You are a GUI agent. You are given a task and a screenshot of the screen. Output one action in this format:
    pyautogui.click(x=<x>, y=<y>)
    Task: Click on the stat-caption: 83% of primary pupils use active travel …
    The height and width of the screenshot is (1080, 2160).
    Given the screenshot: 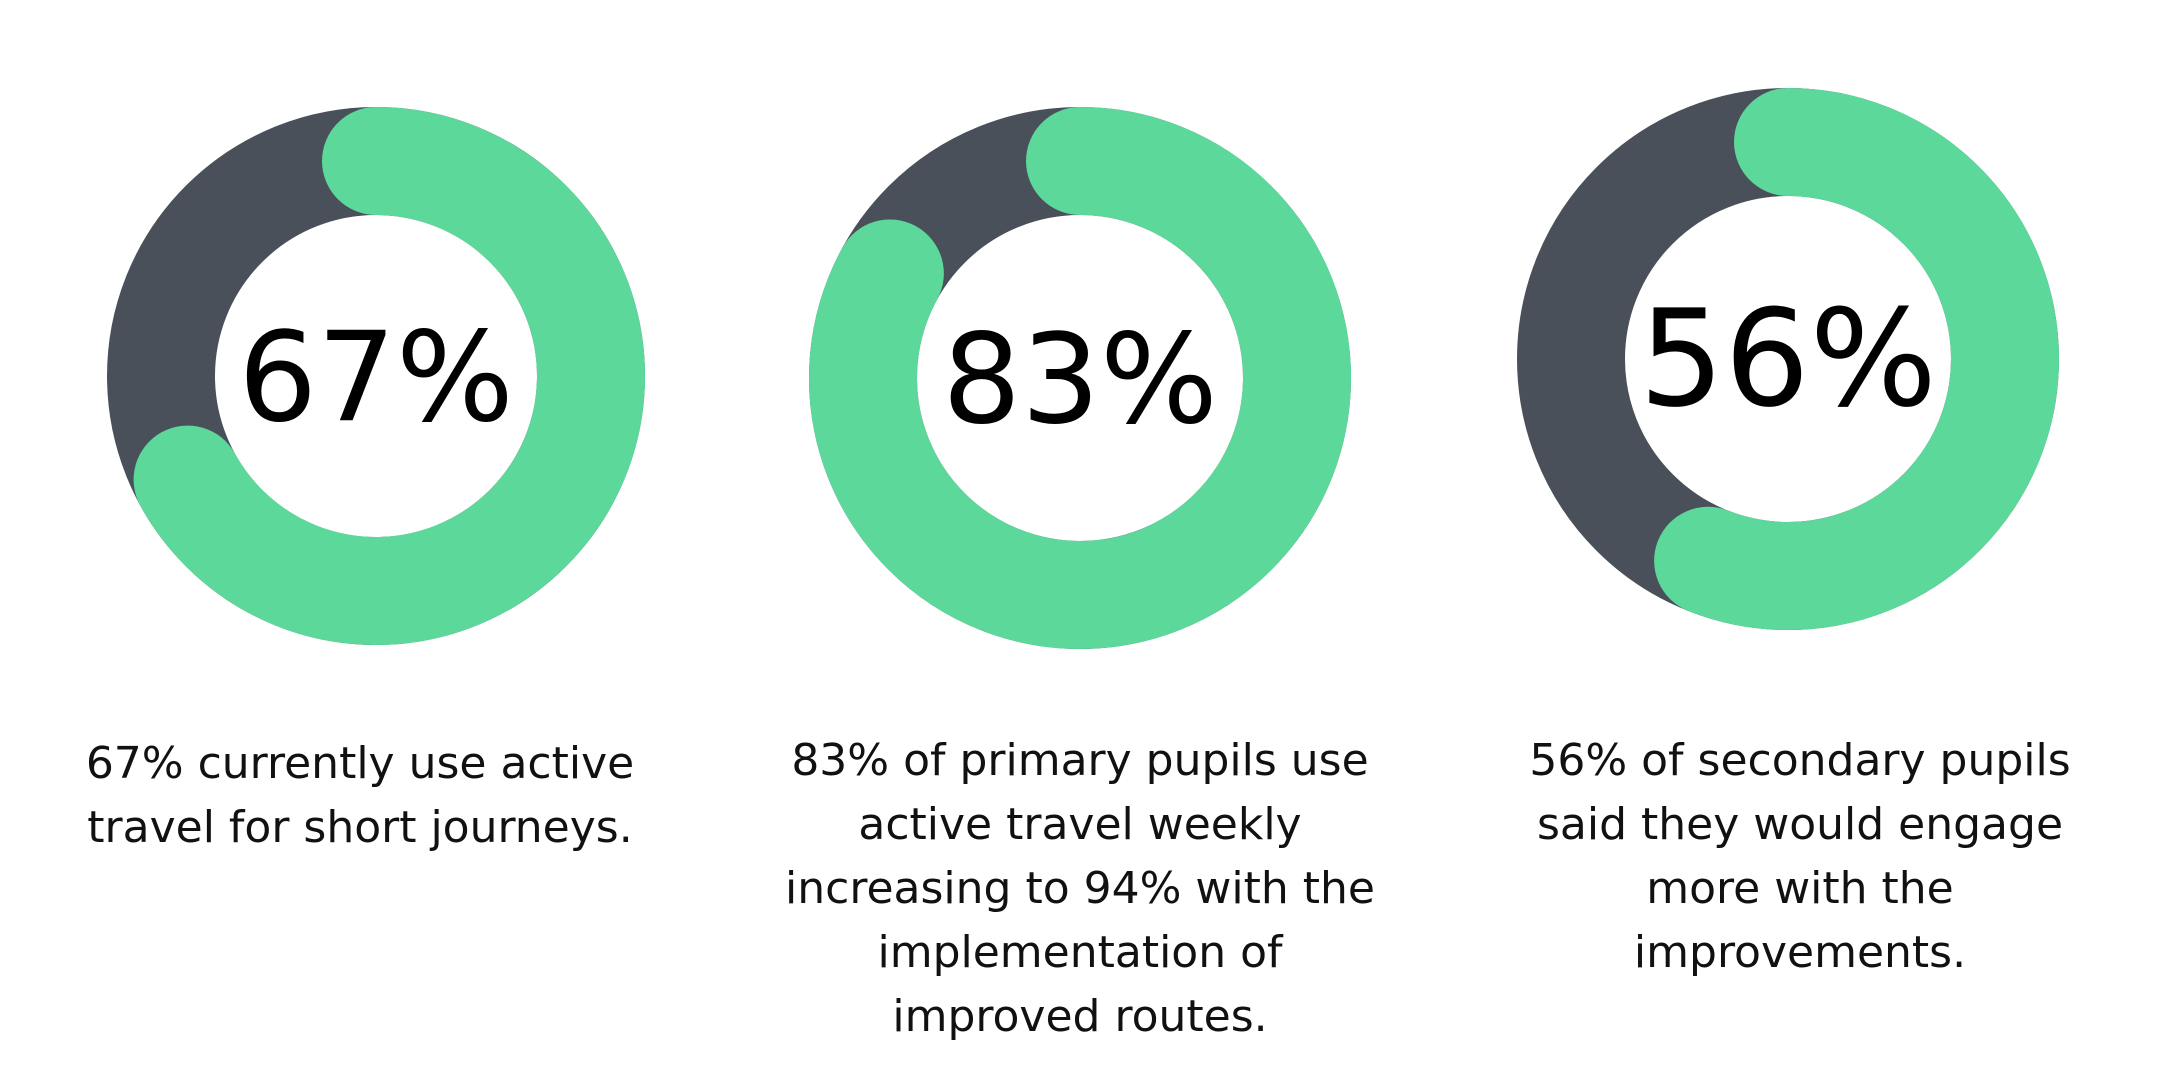 What is the action you would take?
    pyautogui.click(x=1080, y=888)
    